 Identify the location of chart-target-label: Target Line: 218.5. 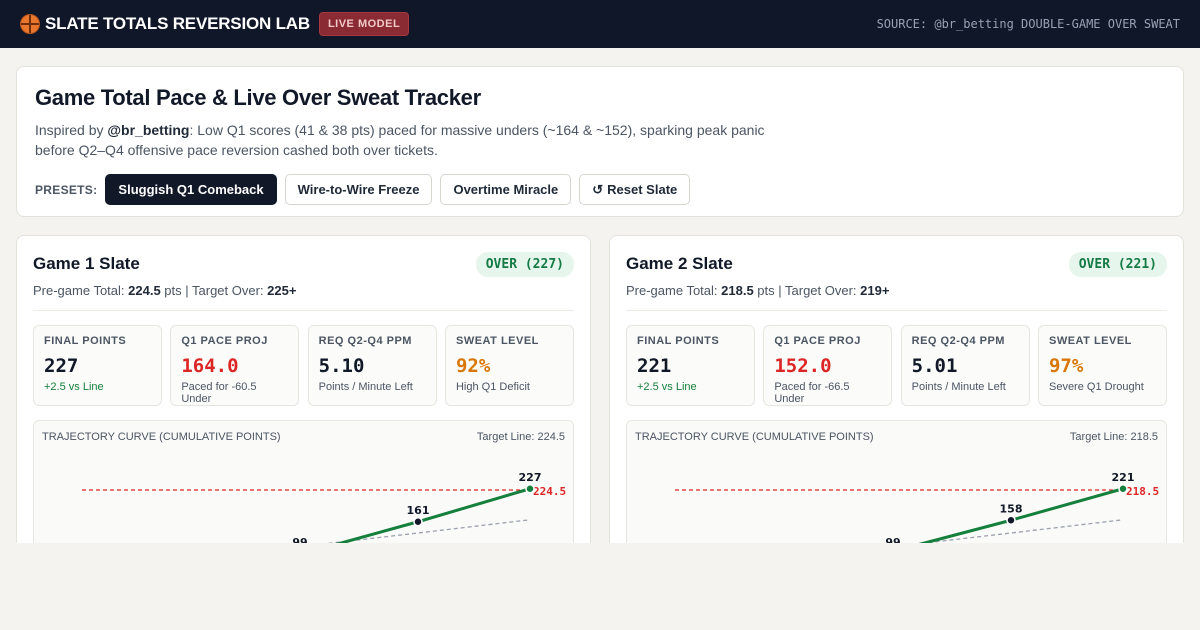
(1113, 437).